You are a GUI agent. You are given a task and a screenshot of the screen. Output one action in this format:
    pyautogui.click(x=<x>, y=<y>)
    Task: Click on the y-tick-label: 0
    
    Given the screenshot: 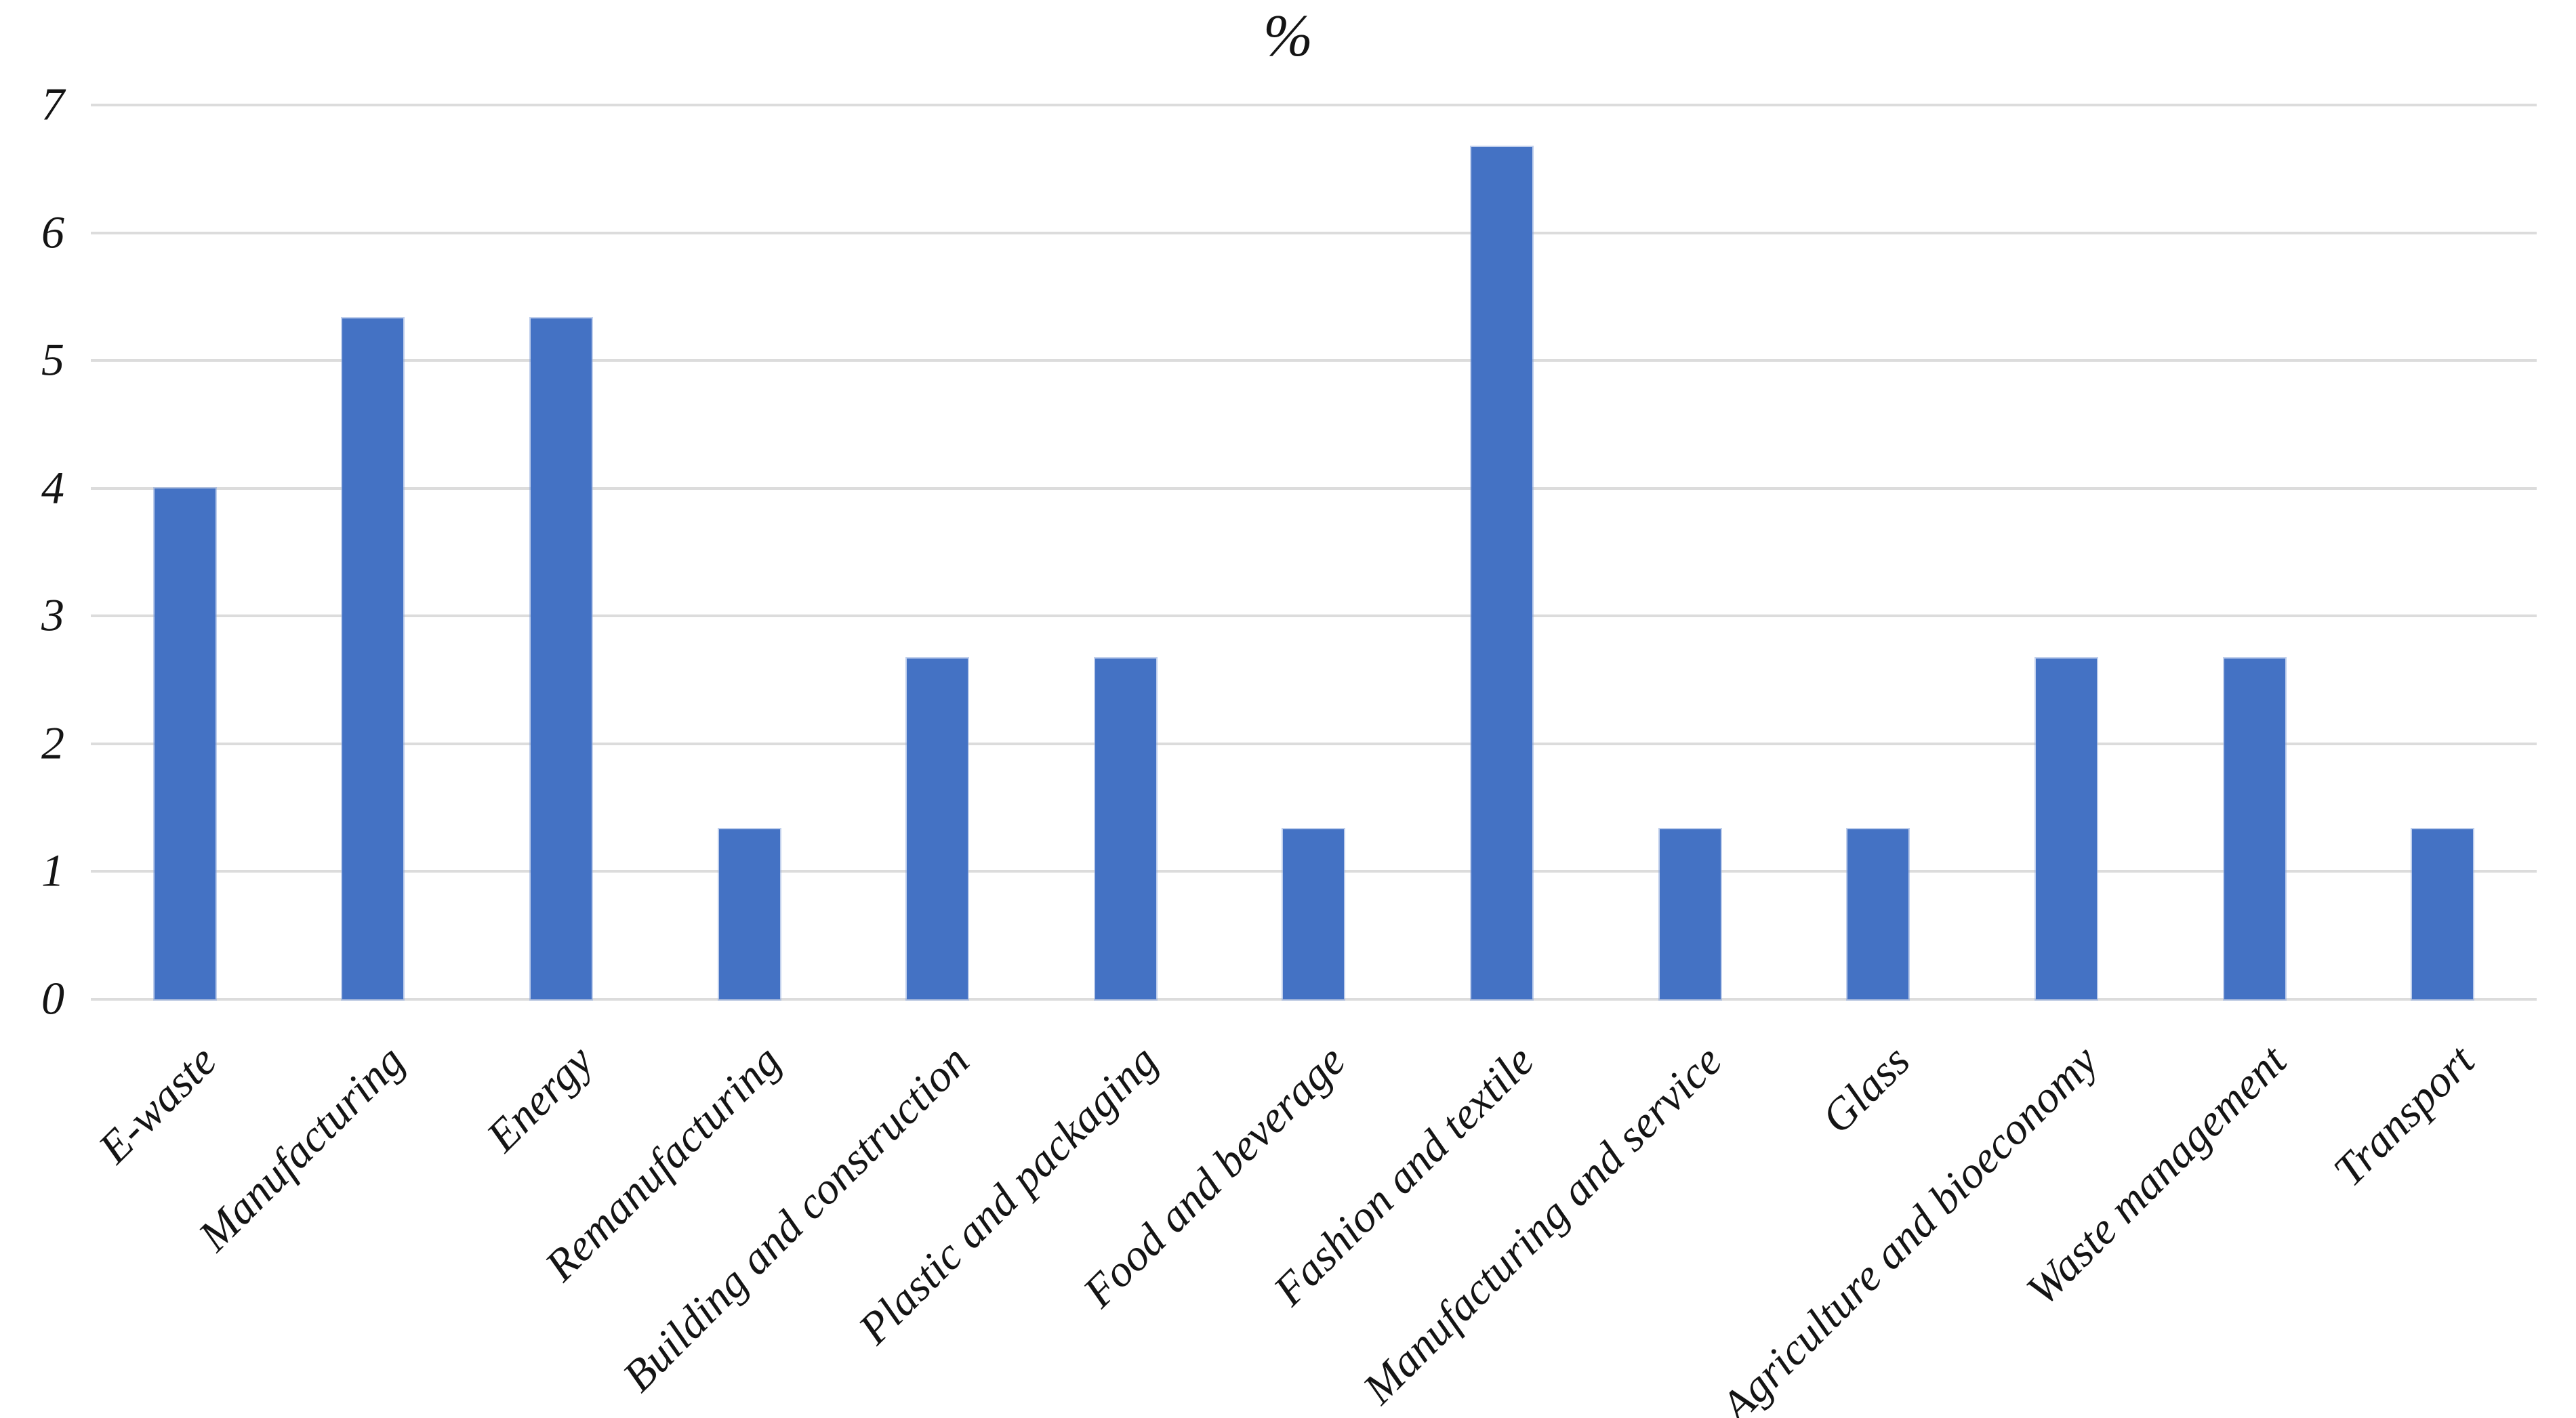 What is the action you would take?
    pyautogui.click(x=53, y=998)
    